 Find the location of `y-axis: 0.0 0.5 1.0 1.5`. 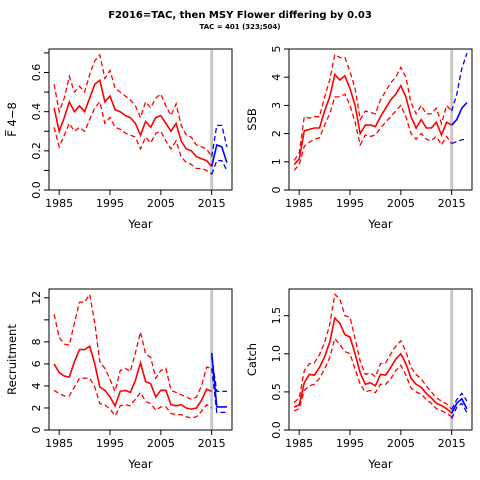

y-axis: 0.0 0.5 1.0 1.5 is located at coordinates (279, 373).